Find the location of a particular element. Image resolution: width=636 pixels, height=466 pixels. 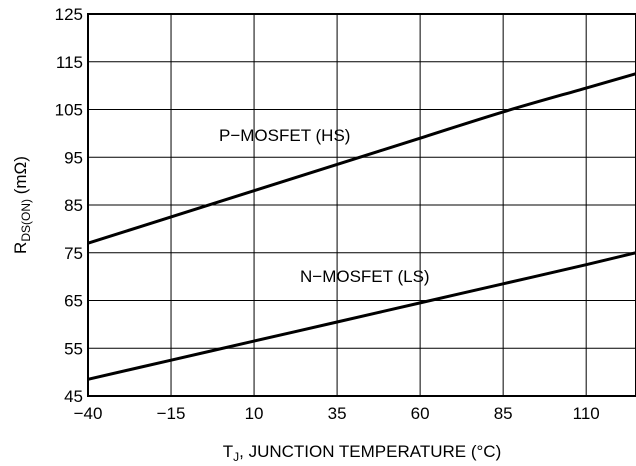

x-tick-label: 60 is located at coordinates (420, 413).